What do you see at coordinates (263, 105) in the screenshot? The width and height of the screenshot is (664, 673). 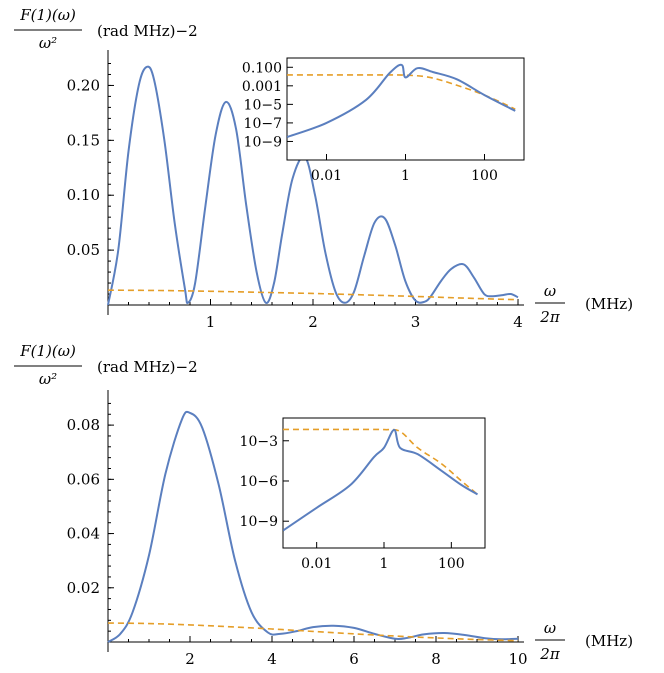 I see `inset-y-tick-label: 10−5` at bounding box center [263, 105].